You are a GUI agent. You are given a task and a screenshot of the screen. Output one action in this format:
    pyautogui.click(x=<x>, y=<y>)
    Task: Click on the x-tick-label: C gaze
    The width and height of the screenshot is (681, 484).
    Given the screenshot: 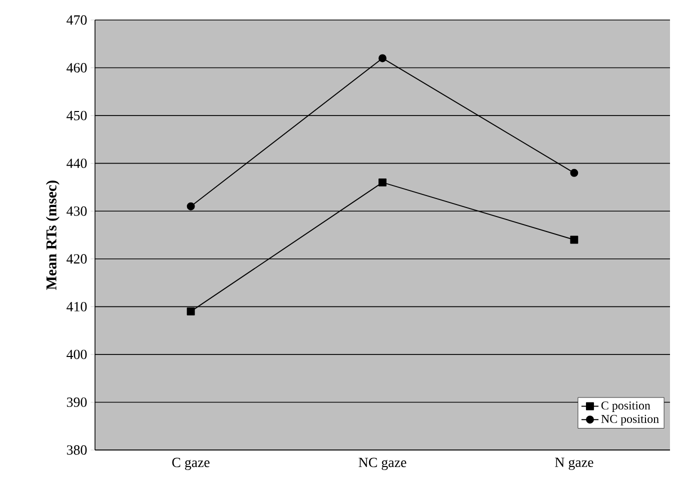 What is the action you would take?
    pyautogui.click(x=191, y=464)
    